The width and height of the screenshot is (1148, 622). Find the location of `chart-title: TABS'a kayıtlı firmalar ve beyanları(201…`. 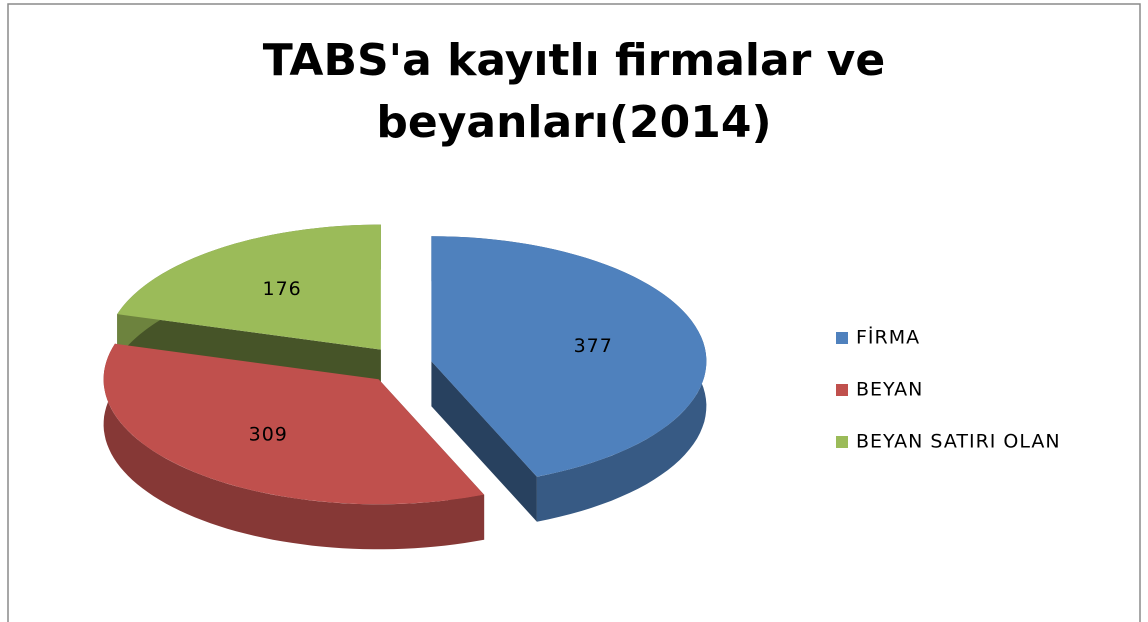

chart-title: TABS'a kayıtlı firmalar ve beyanları(201… is located at coordinates (574, 91).